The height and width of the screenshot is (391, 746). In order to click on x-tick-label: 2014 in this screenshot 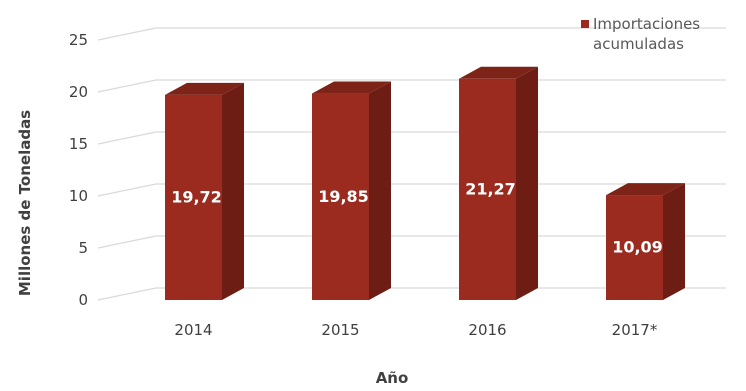, I will do `click(193, 330)`.